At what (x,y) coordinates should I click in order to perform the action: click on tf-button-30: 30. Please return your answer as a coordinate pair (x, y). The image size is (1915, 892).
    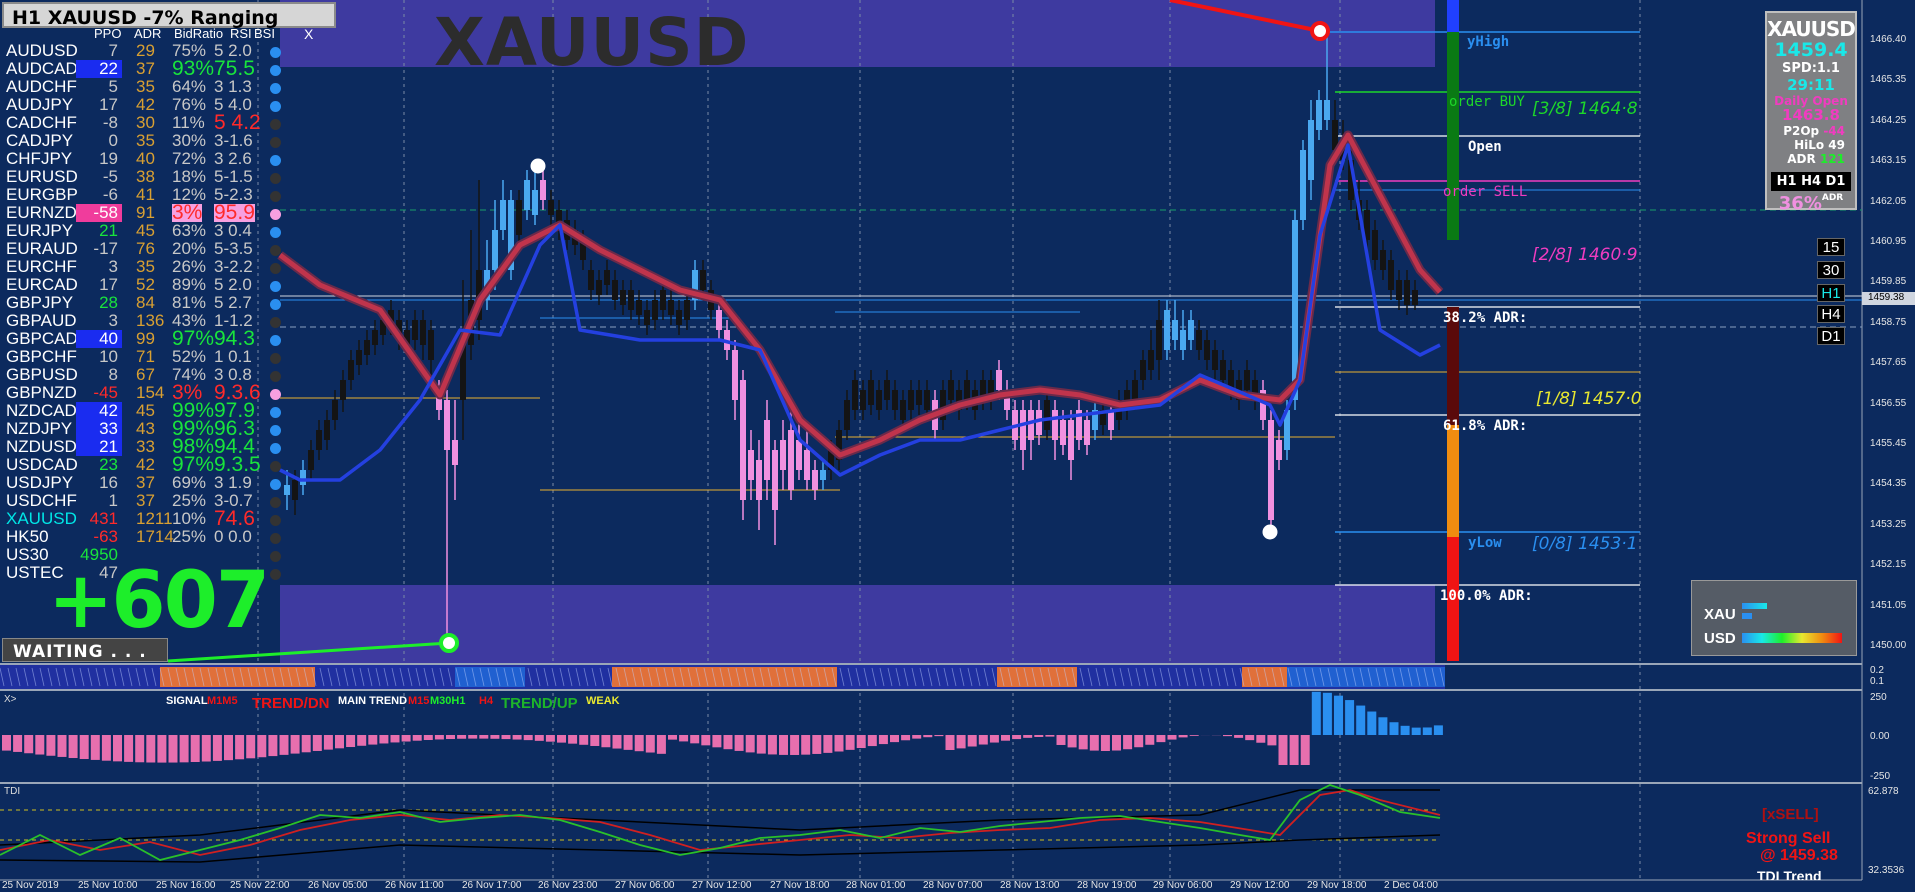
    Looking at the image, I should click on (1831, 270).